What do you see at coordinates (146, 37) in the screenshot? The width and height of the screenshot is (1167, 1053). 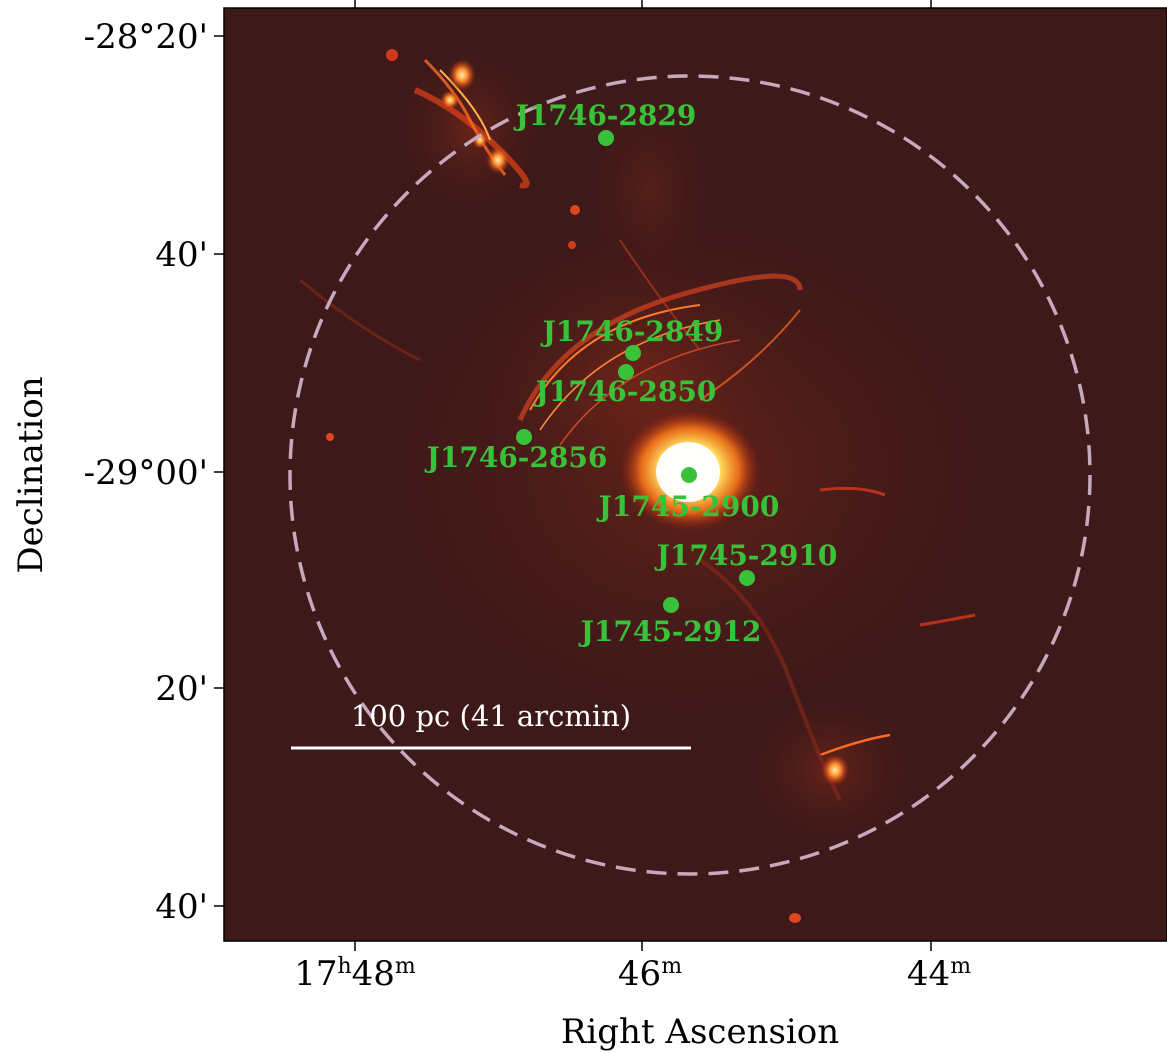 I see `y-tick-label: -28°20'` at bounding box center [146, 37].